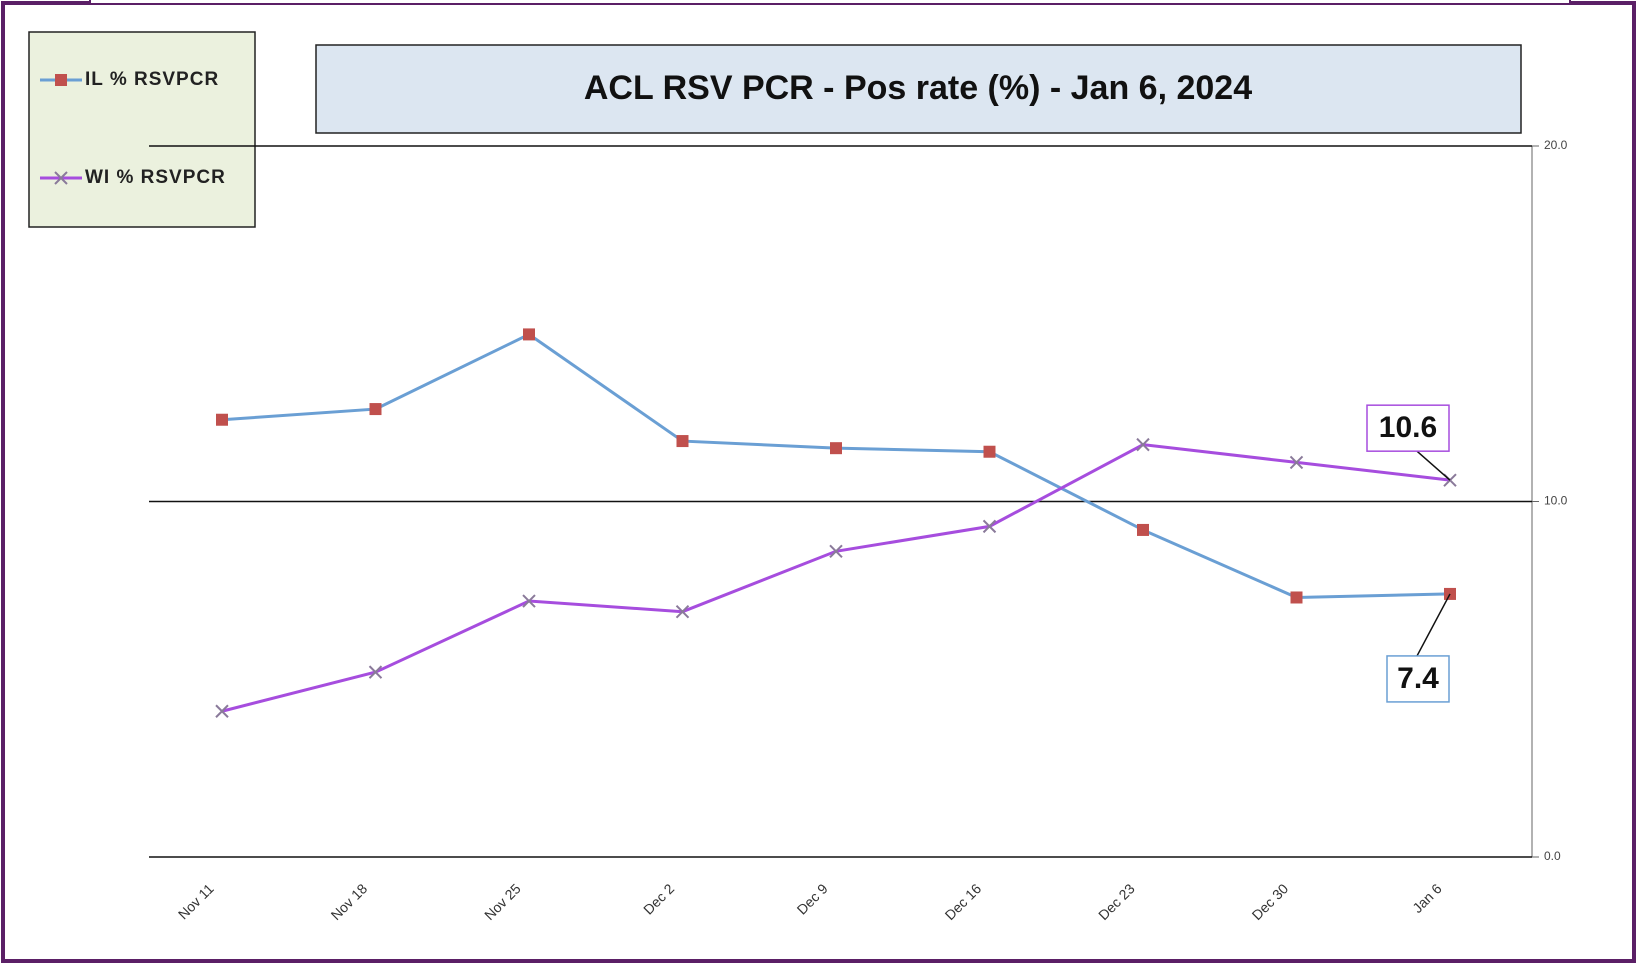 The image size is (1637, 964). What do you see at coordinates (142, 129) in the screenshot?
I see `legend` at bounding box center [142, 129].